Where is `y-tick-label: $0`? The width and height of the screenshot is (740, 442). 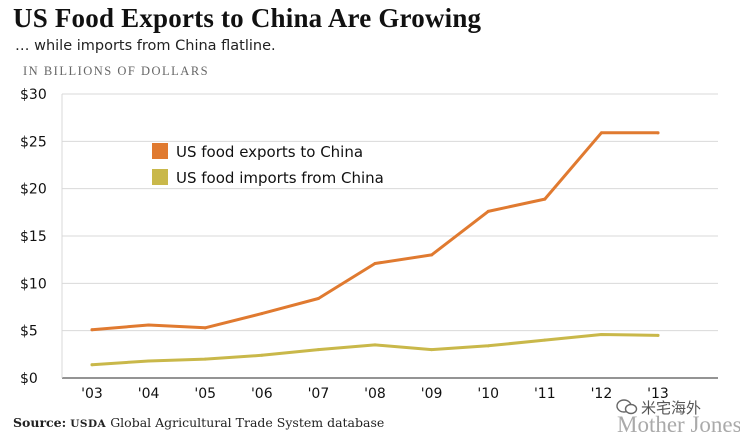 y-tick-label: $0 is located at coordinates (29, 379).